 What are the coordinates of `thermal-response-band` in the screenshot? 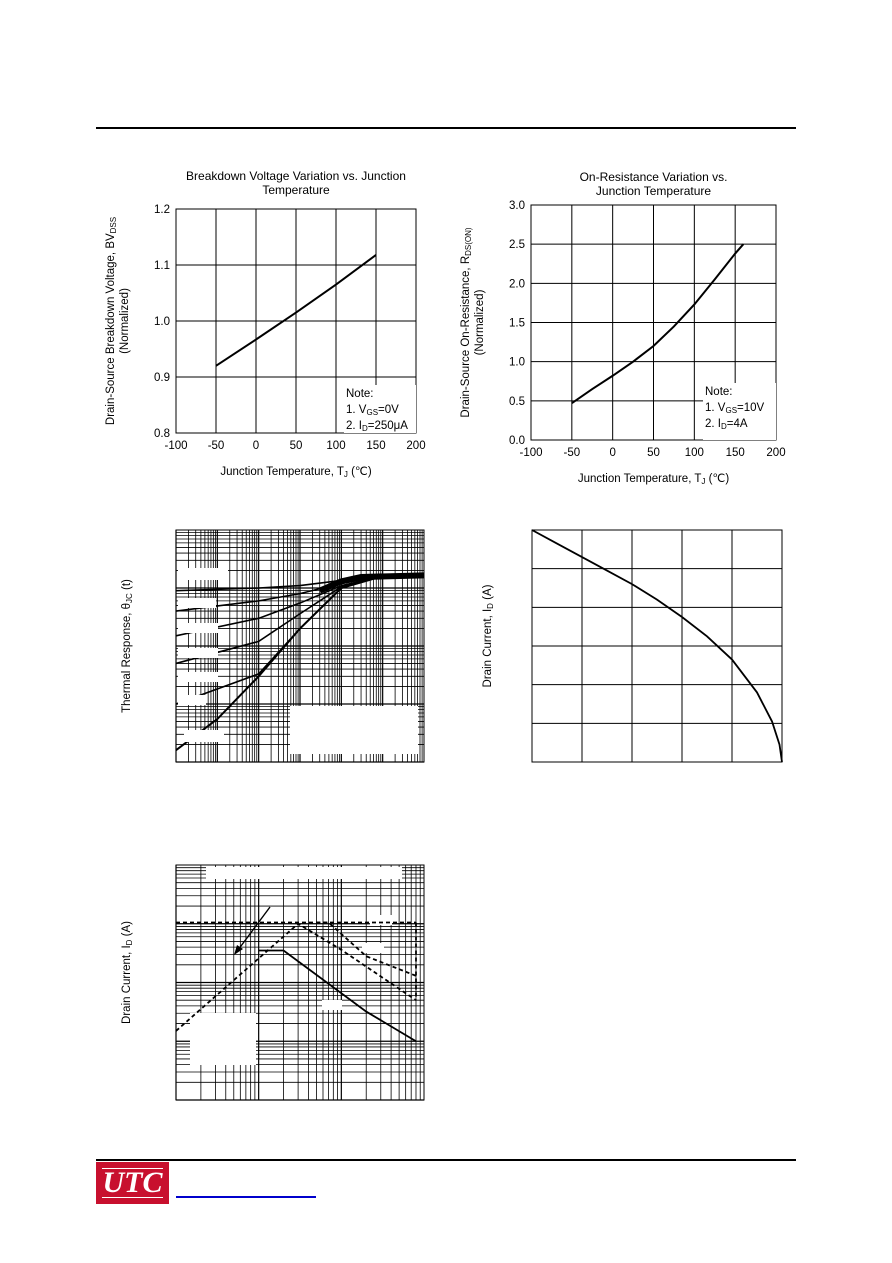 It's located at (371, 583).